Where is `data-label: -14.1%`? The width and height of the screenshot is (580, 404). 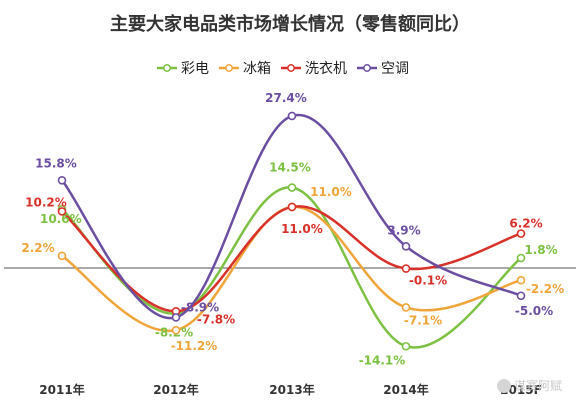
data-label: -14.1% is located at coordinates (382, 360).